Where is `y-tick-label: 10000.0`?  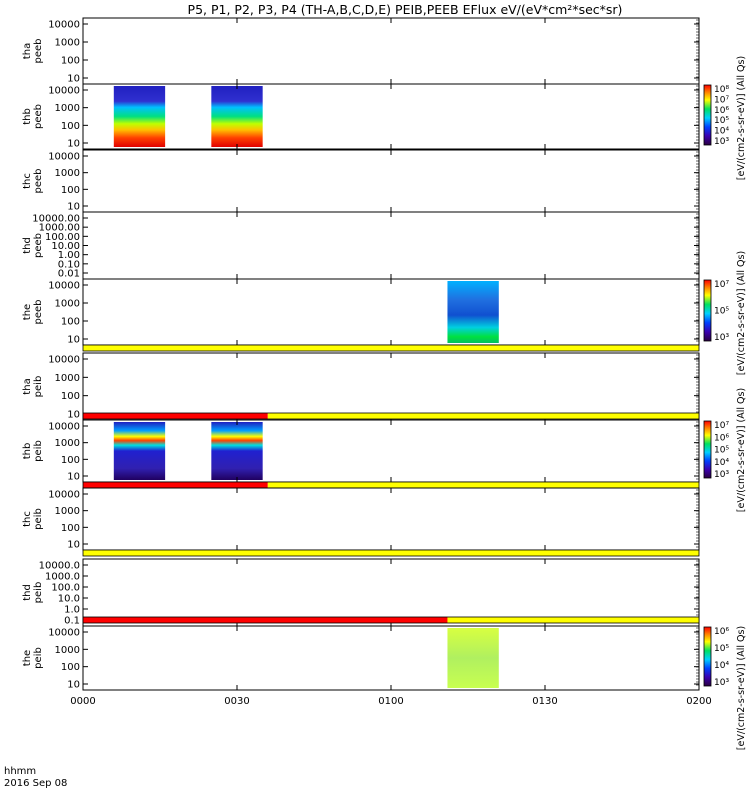 y-tick-label: 10000.0 is located at coordinates (59, 566).